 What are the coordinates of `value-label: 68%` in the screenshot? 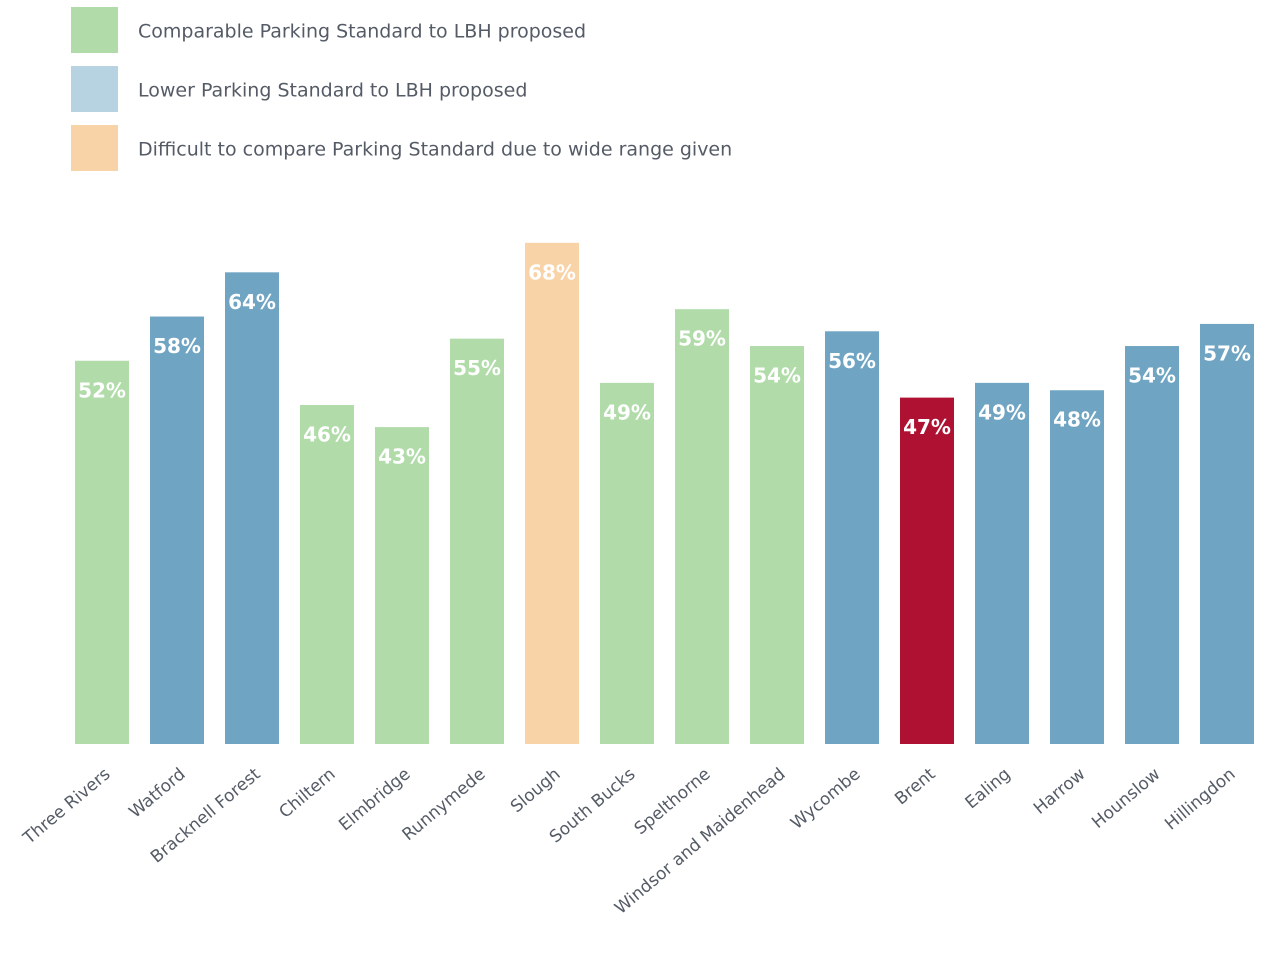 It's located at (552, 272).